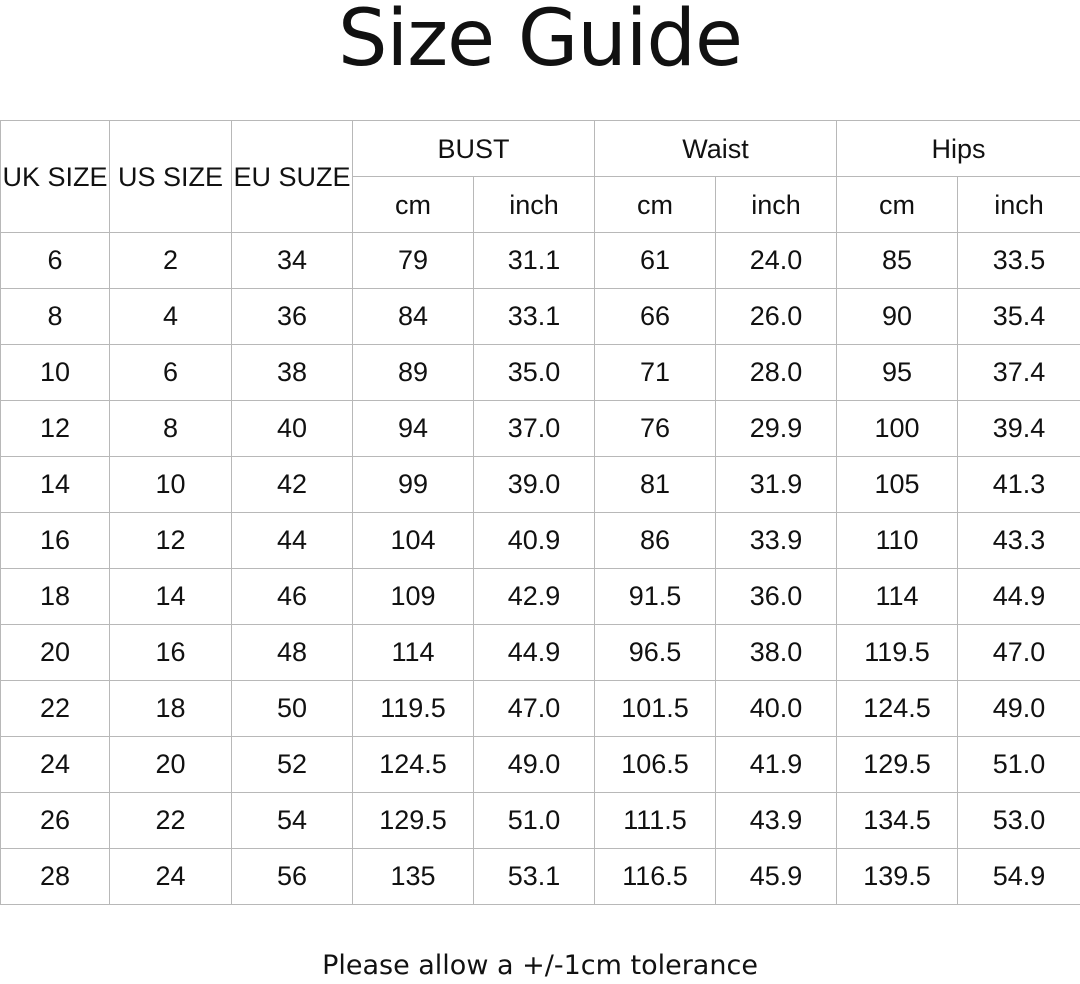  What do you see at coordinates (776, 596) in the screenshot?
I see `cell-waist-inch: 36.0` at bounding box center [776, 596].